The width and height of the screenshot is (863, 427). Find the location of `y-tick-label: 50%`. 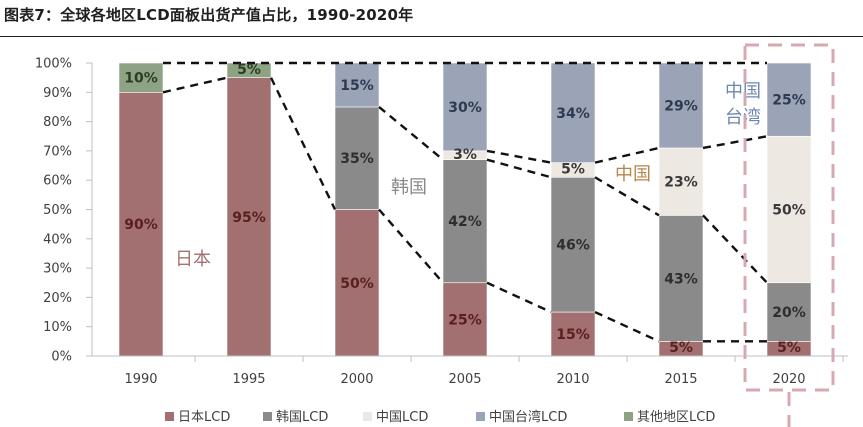

y-tick-label: 50% is located at coordinates (57, 210).